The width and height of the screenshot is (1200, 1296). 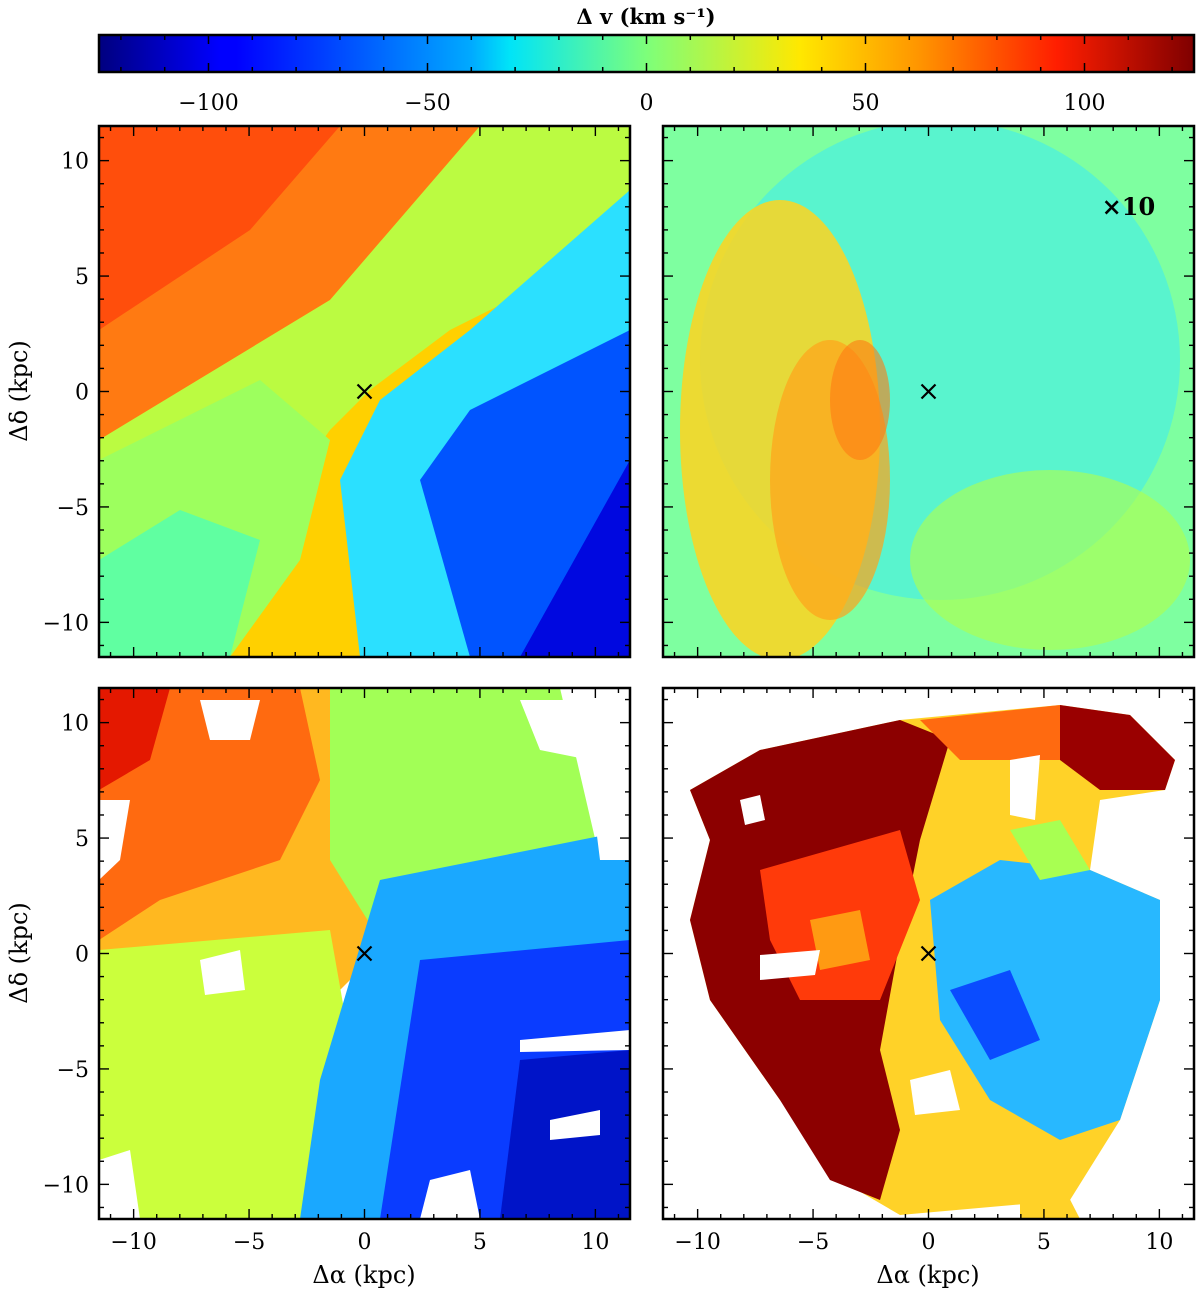 What do you see at coordinates (363, 1275) in the screenshot?
I see `panel-bottom-left-xlabel: Δα (kpc)` at bounding box center [363, 1275].